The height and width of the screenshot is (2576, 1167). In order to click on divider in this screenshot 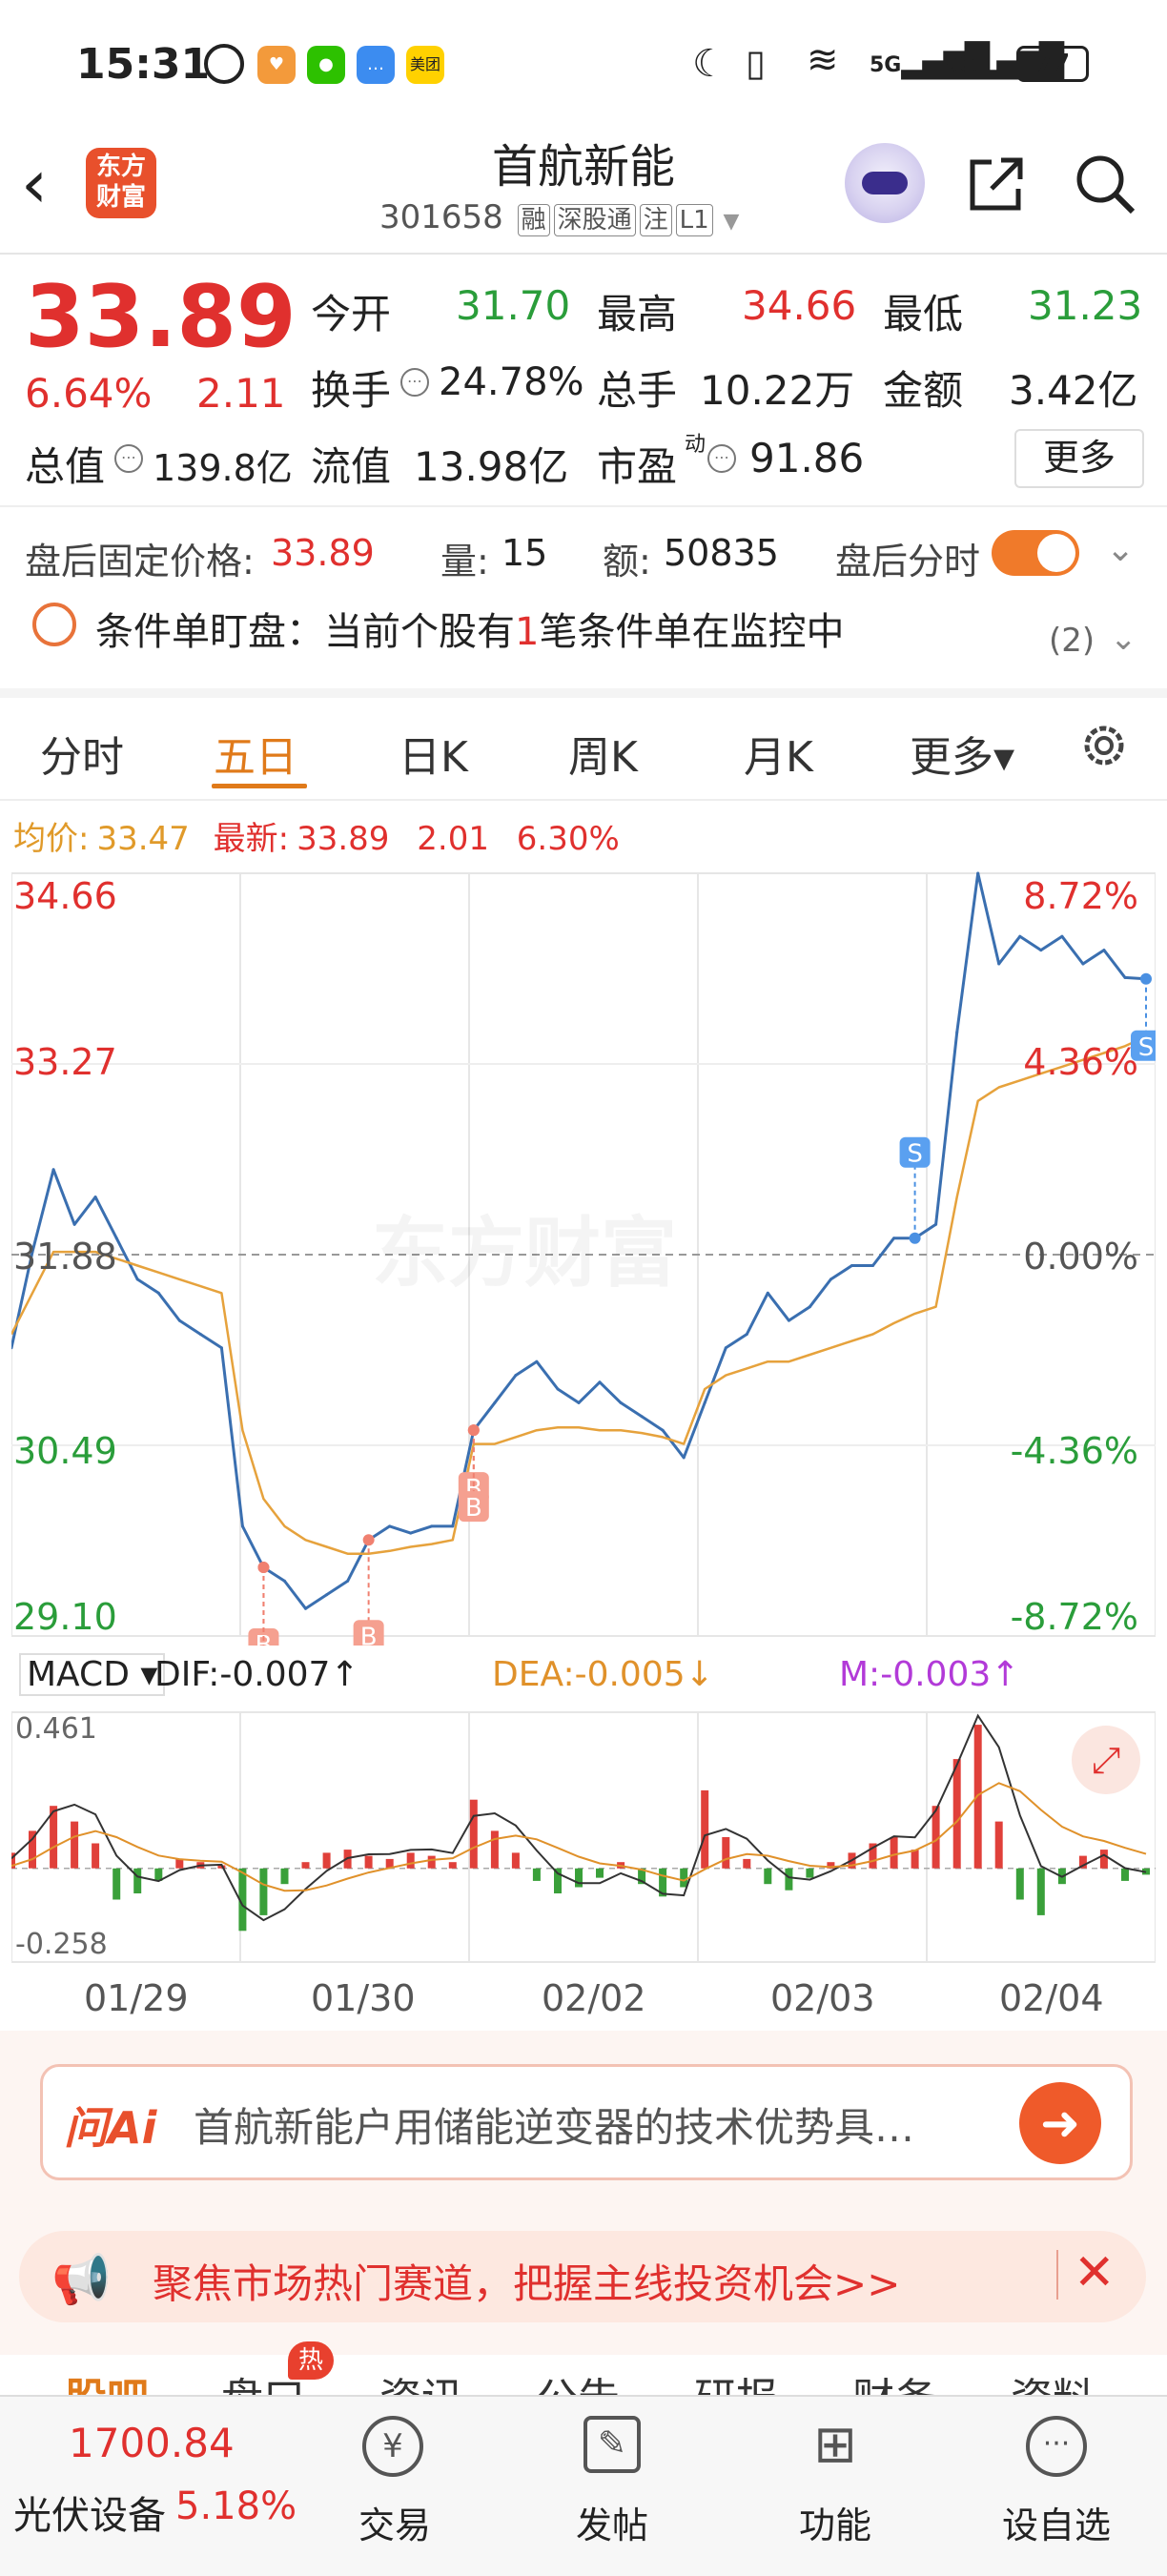, I will do `click(583, 254)`.